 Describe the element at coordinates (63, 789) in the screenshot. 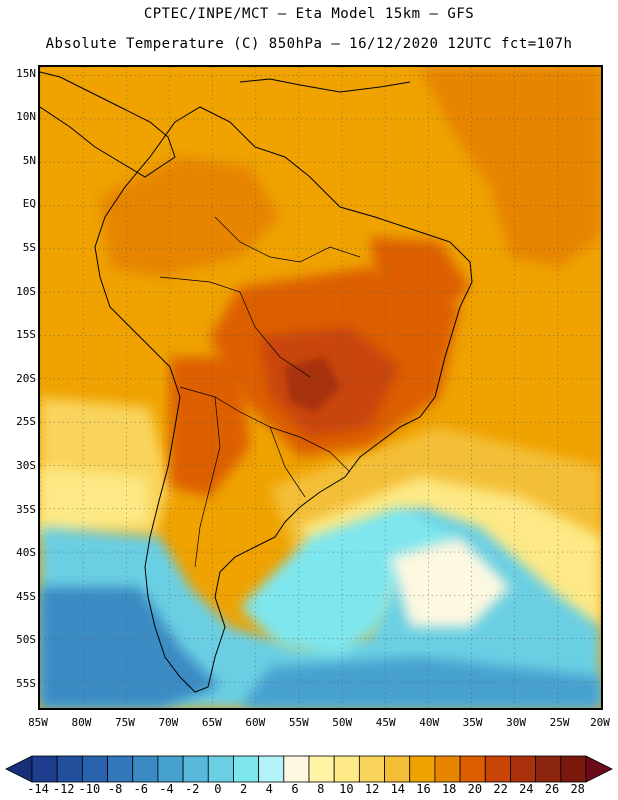

I see `colorbar-tick-label: -12` at that location.